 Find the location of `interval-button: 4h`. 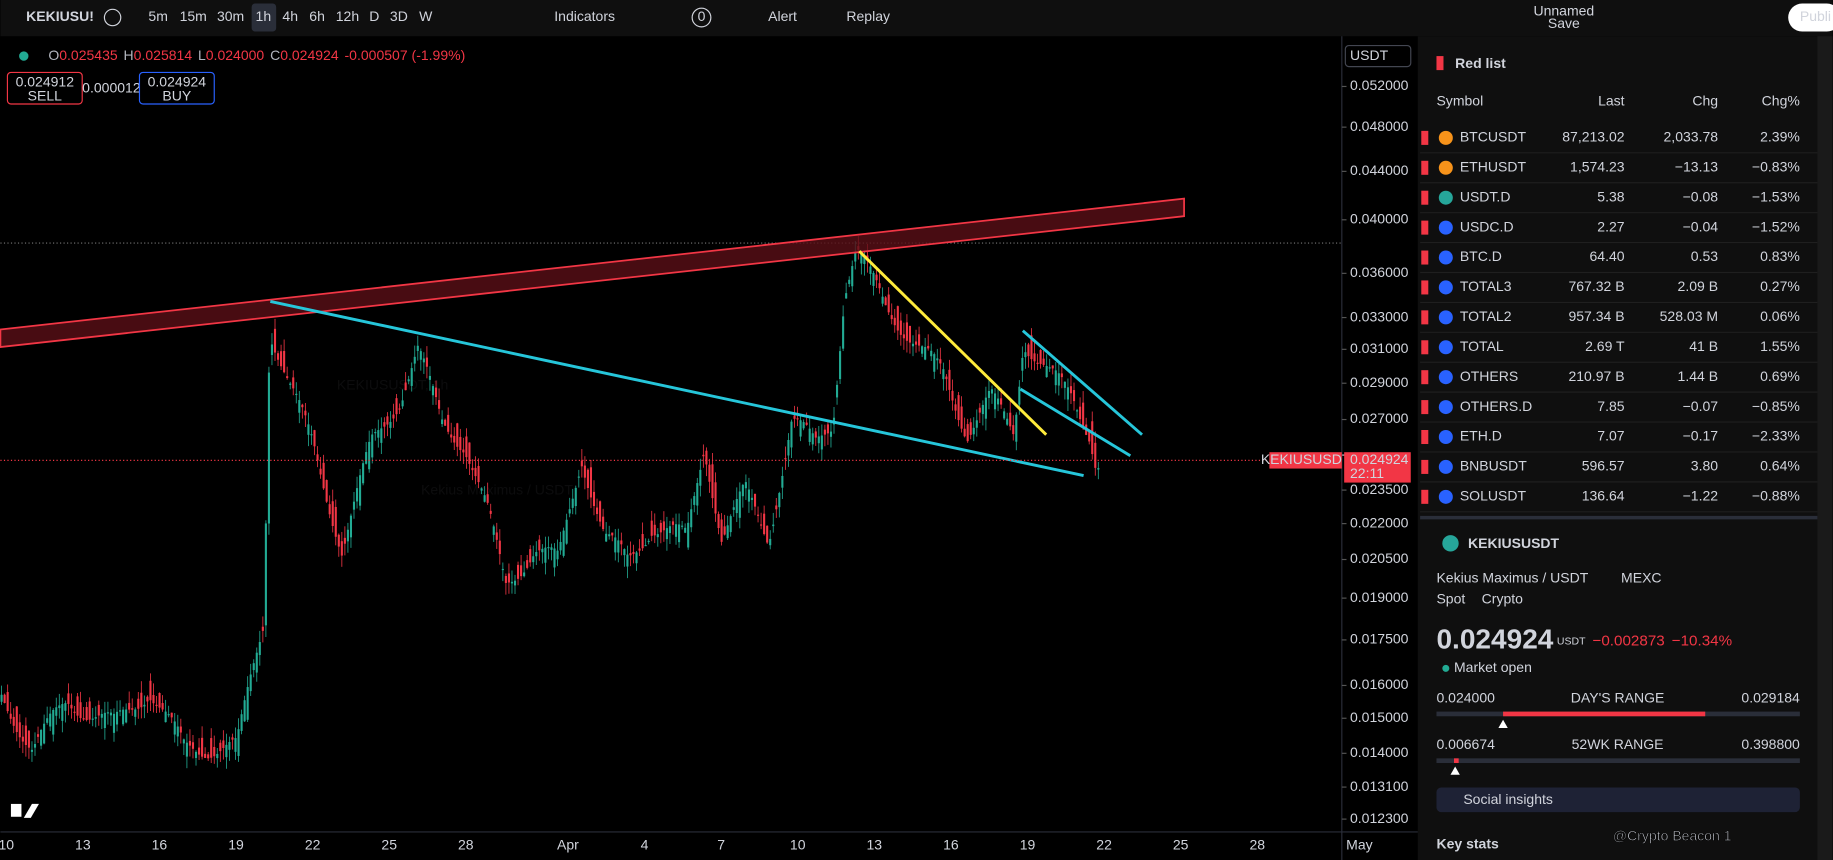

interval-button: 4h is located at coordinates (290, 16).